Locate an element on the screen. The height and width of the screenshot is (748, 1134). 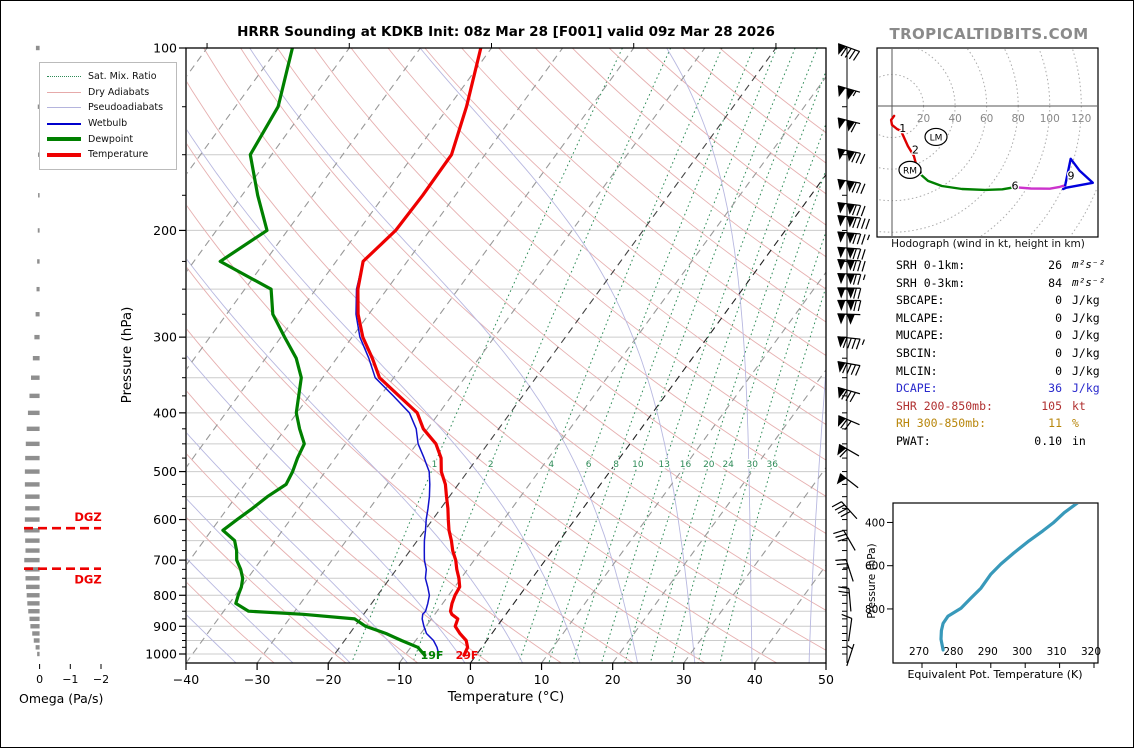
stat-unit: % is located at coordinates (1075, 423).